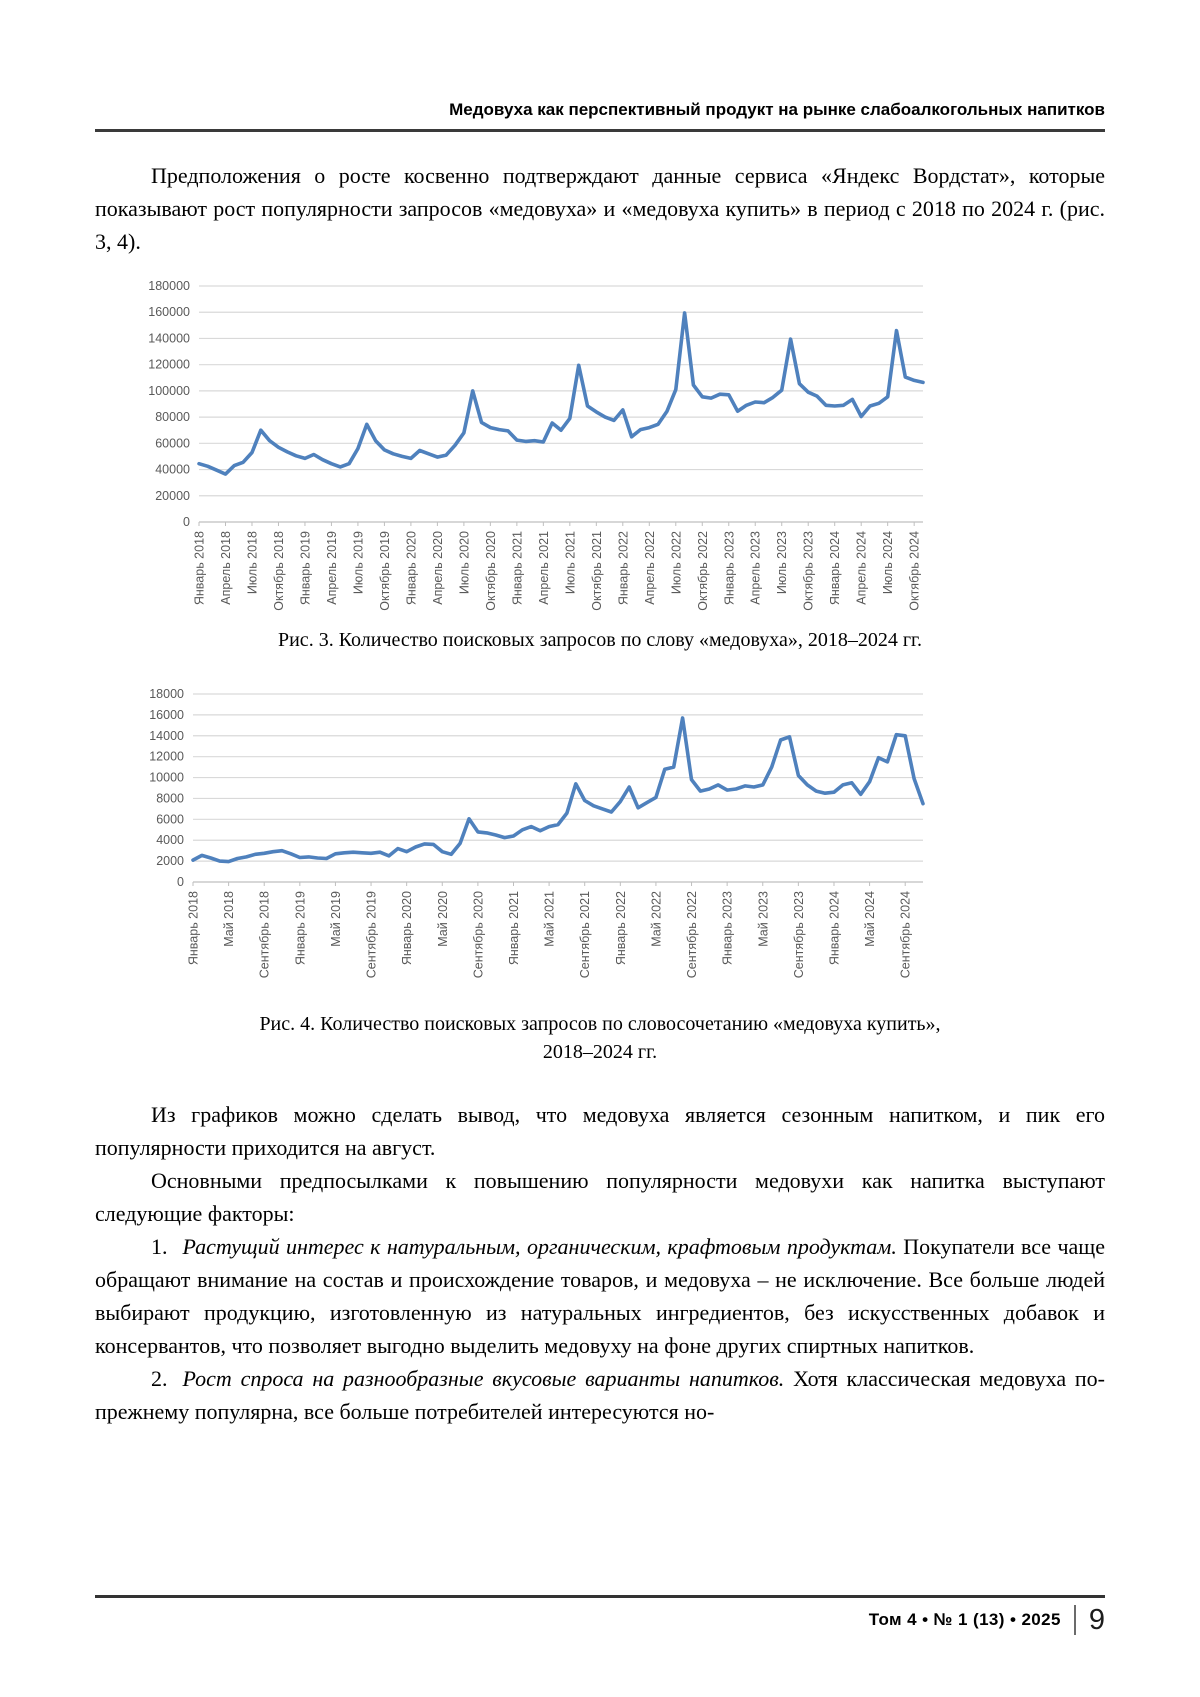 The image size is (1200, 1697). What do you see at coordinates (172, 496) in the screenshot?
I see `svg-text: 20000` at bounding box center [172, 496].